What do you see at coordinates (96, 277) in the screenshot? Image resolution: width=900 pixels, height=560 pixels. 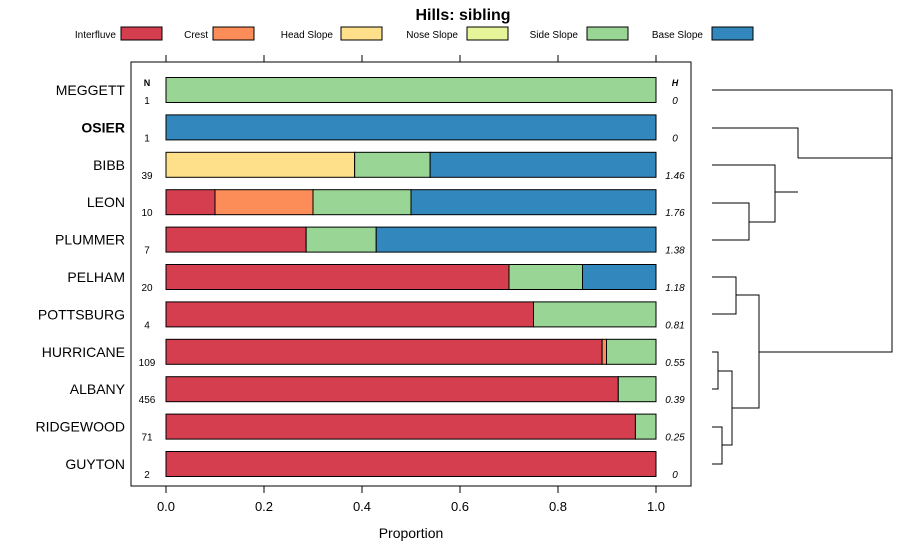 I see `row-label: PELHAM` at bounding box center [96, 277].